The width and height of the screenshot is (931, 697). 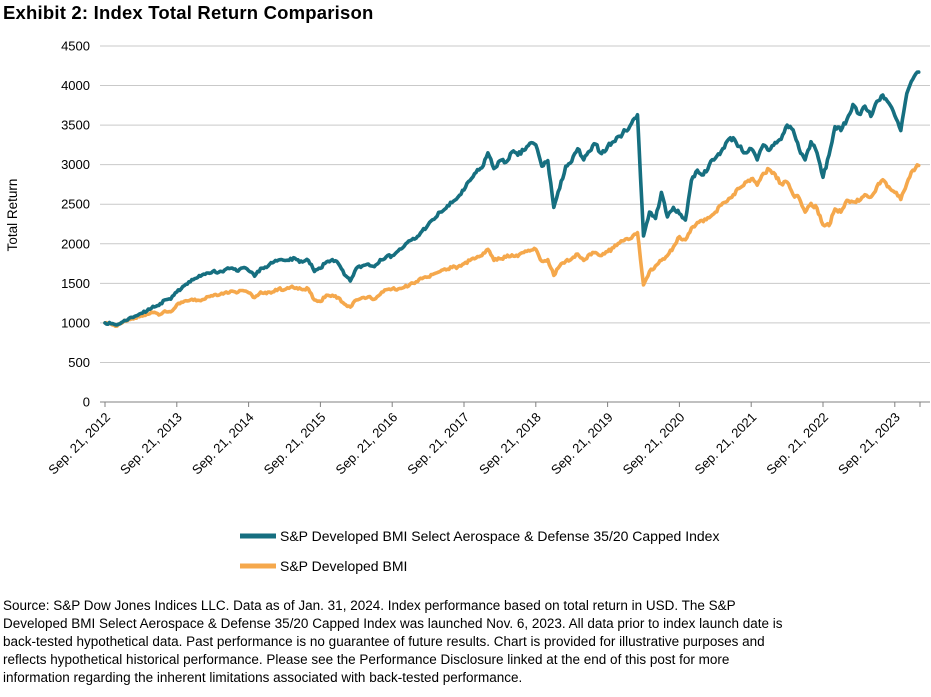 I want to click on y-axis-title: Total Return, so click(x=12, y=215).